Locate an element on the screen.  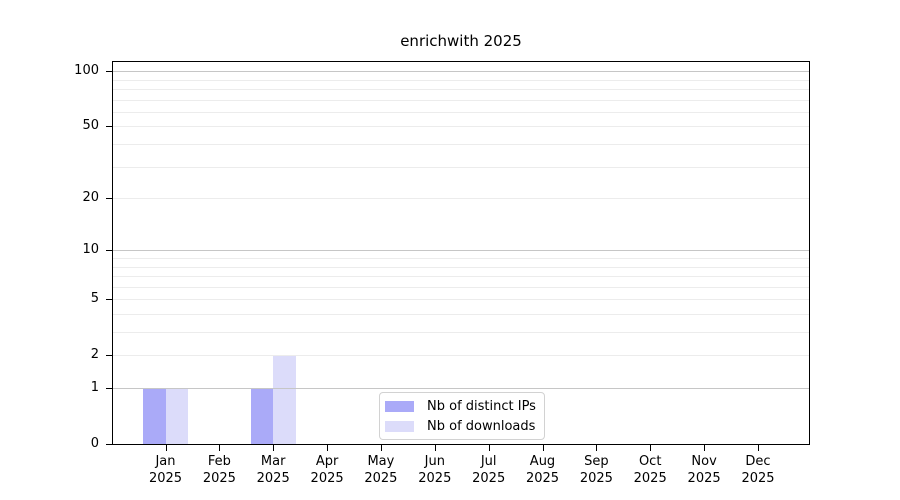
y-tick-label: 10 is located at coordinates (90, 250).